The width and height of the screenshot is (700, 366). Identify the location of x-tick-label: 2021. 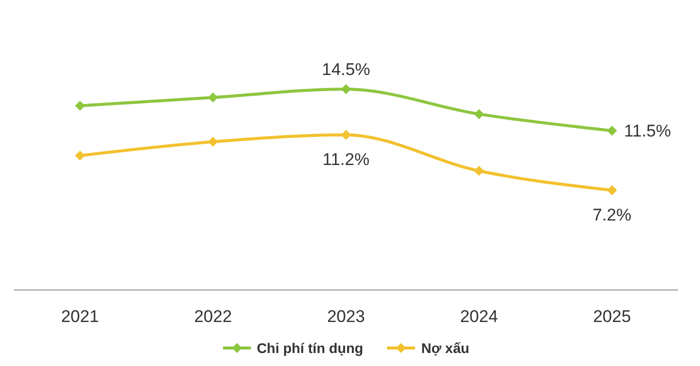
(80, 316).